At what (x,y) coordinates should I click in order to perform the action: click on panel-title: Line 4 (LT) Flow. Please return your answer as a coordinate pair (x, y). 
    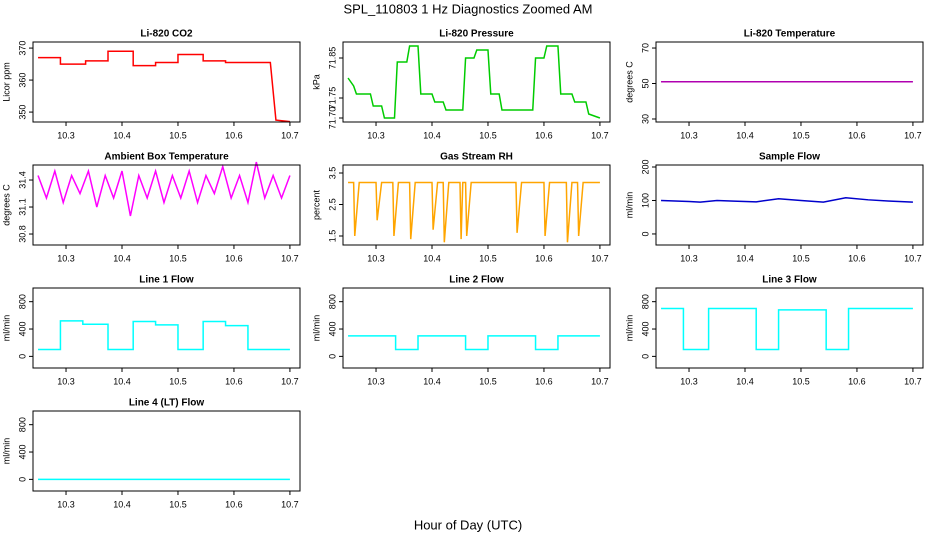
    Looking at the image, I should click on (167, 403).